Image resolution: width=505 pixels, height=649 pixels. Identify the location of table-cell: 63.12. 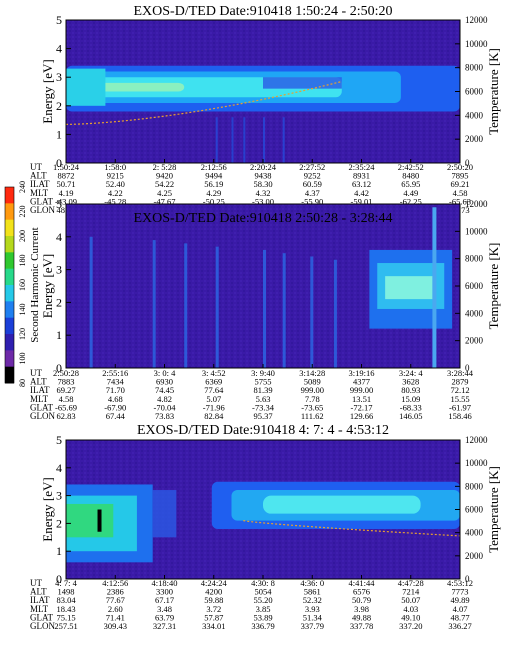
(361, 184).